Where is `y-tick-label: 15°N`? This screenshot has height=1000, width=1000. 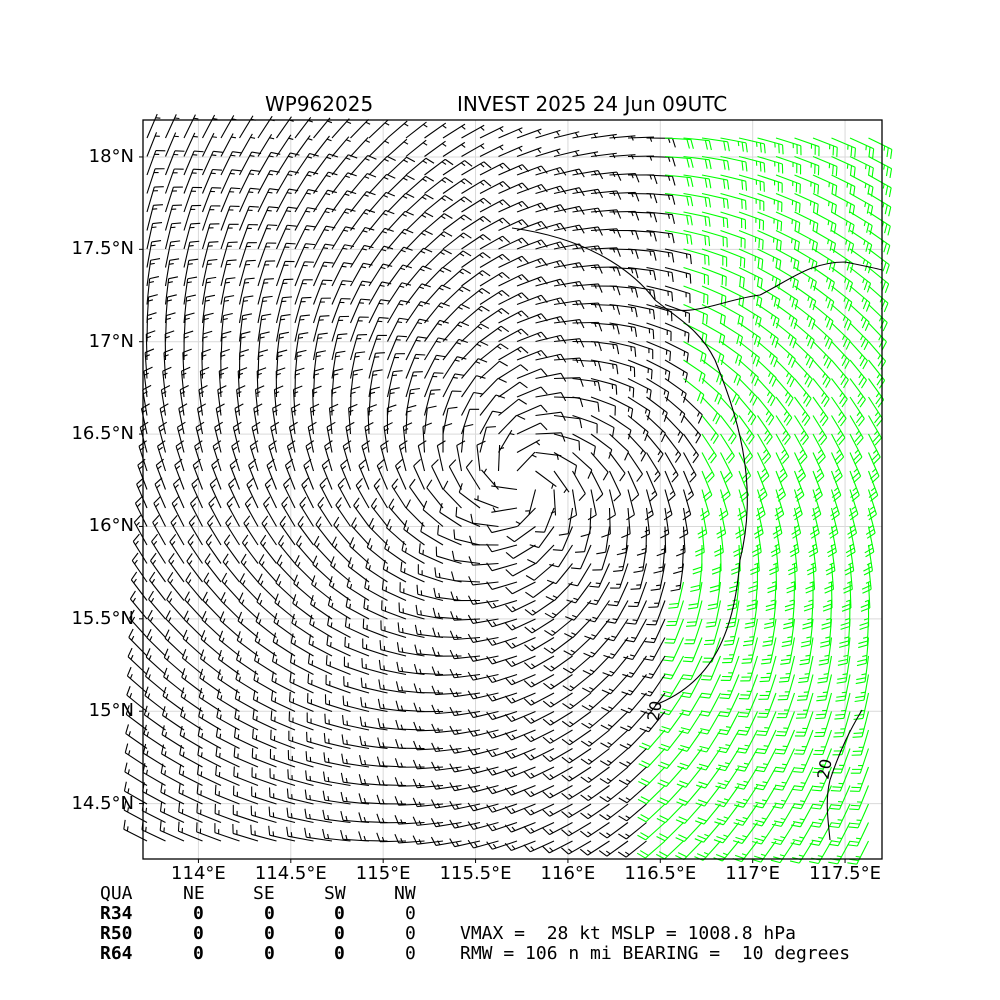 y-tick-label: 15°N is located at coordinates (111, 711).